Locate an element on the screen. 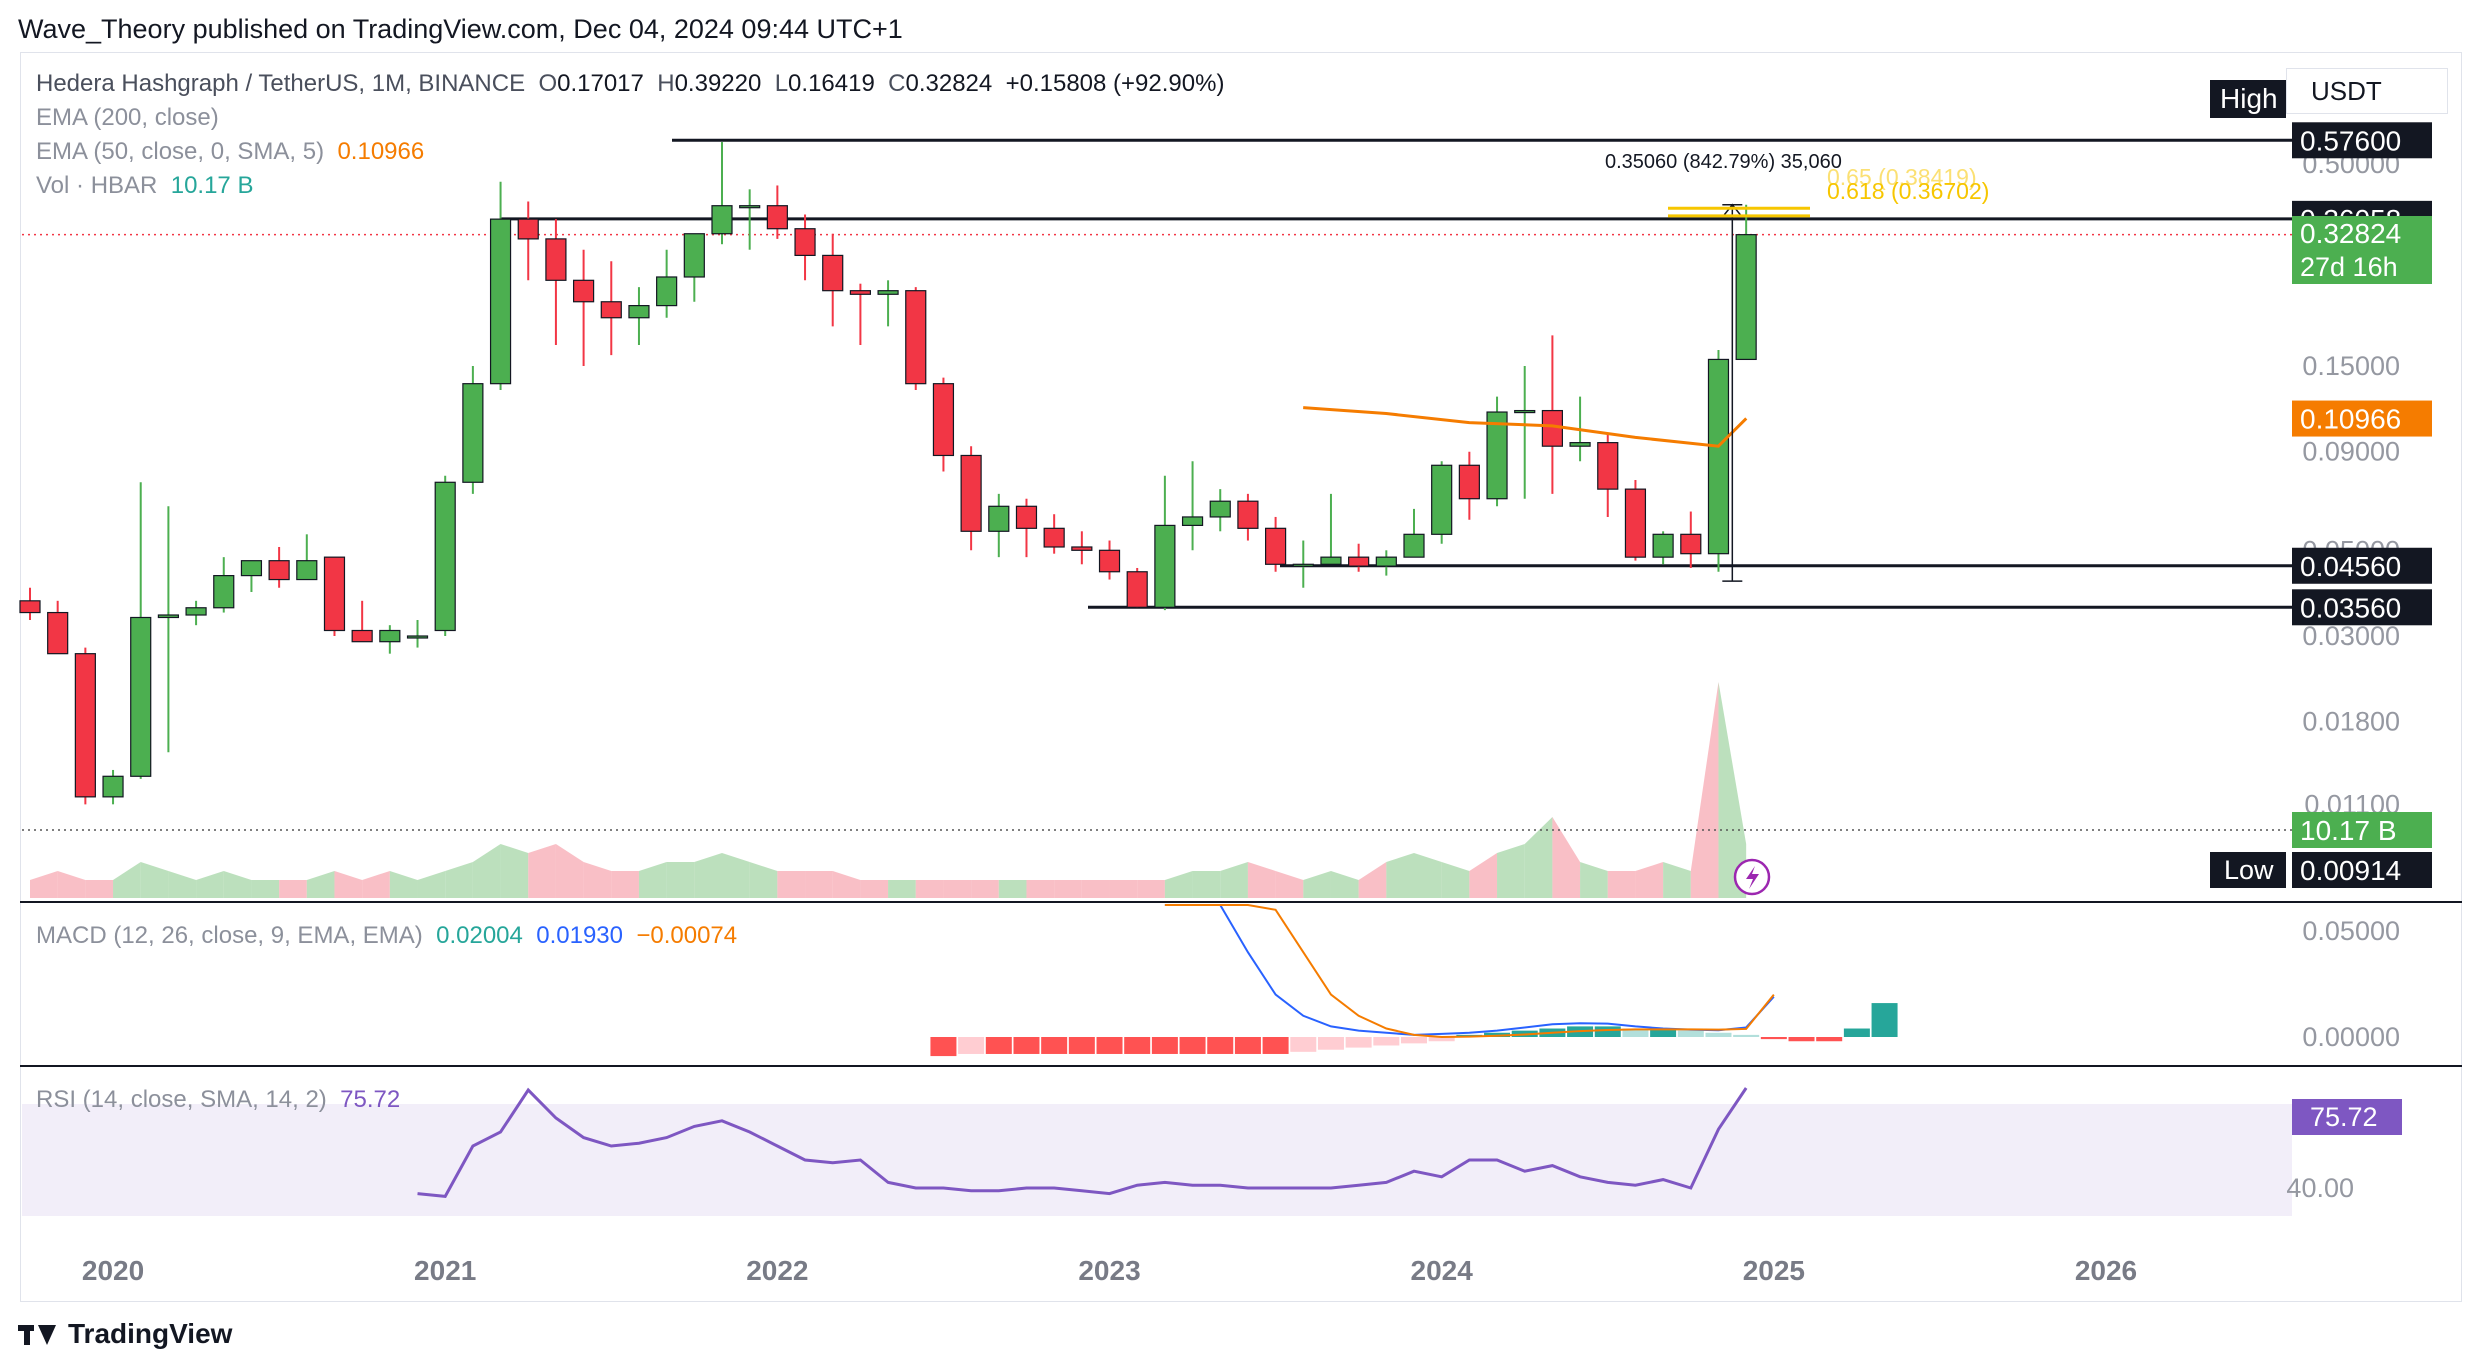 Image resolution: width=2482 pixels, height=1372 pixels. ema200-legend: EMA (200, close) is located at coordinates (127, 117).